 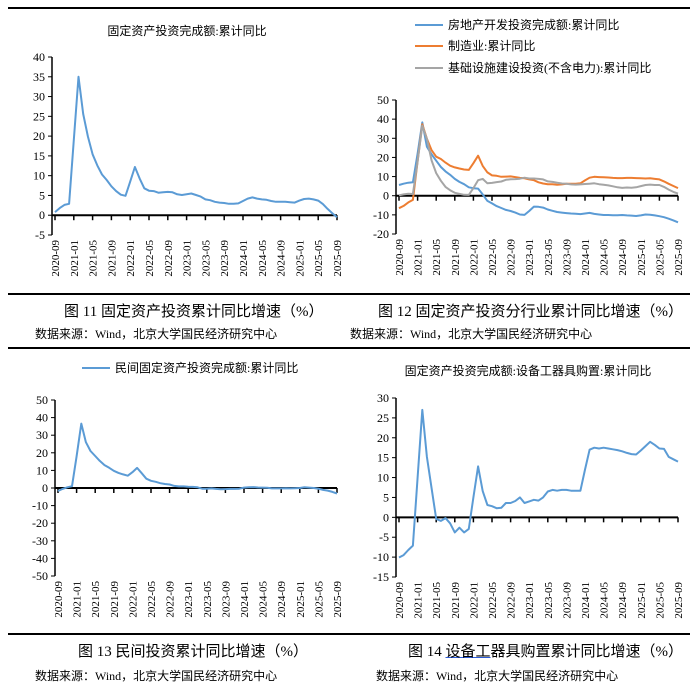 I want to click on caption-link: 设备工, so click(x=468, y=652).